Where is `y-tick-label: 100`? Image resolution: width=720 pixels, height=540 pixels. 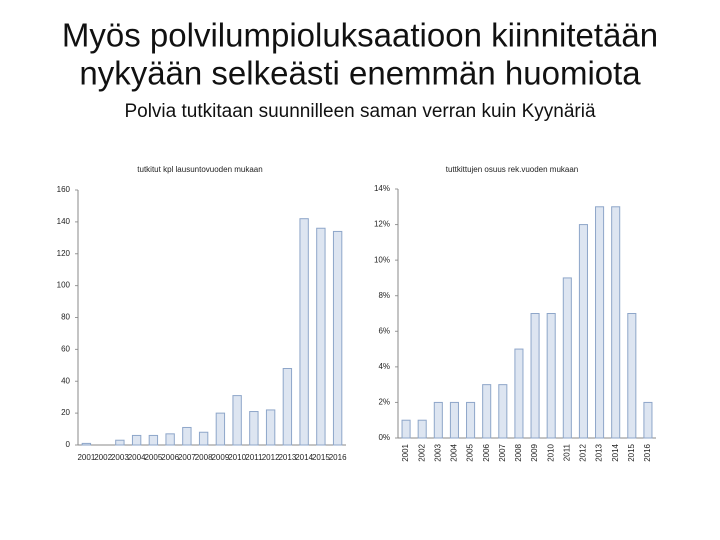
y-tick-label: 100 is located at coordinates (64, 285).